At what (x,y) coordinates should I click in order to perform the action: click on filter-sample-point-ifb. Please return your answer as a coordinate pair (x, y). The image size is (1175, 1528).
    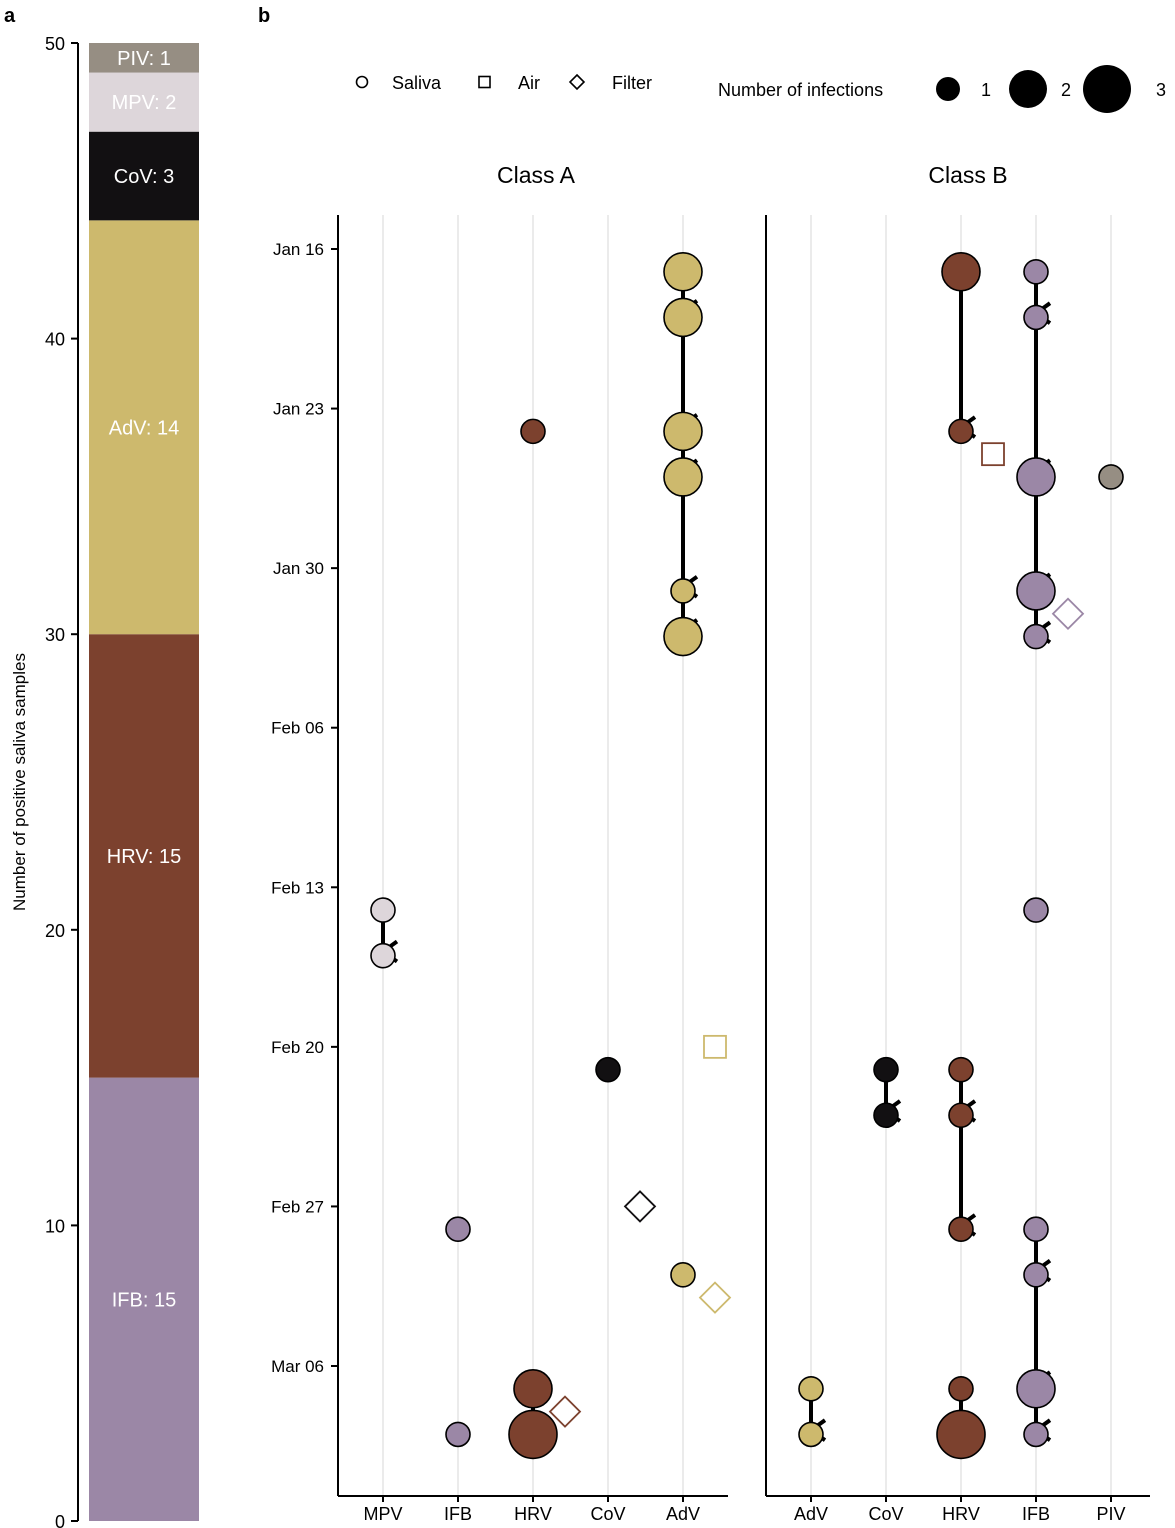
    Looking at the image, I should click on (1068, 614).